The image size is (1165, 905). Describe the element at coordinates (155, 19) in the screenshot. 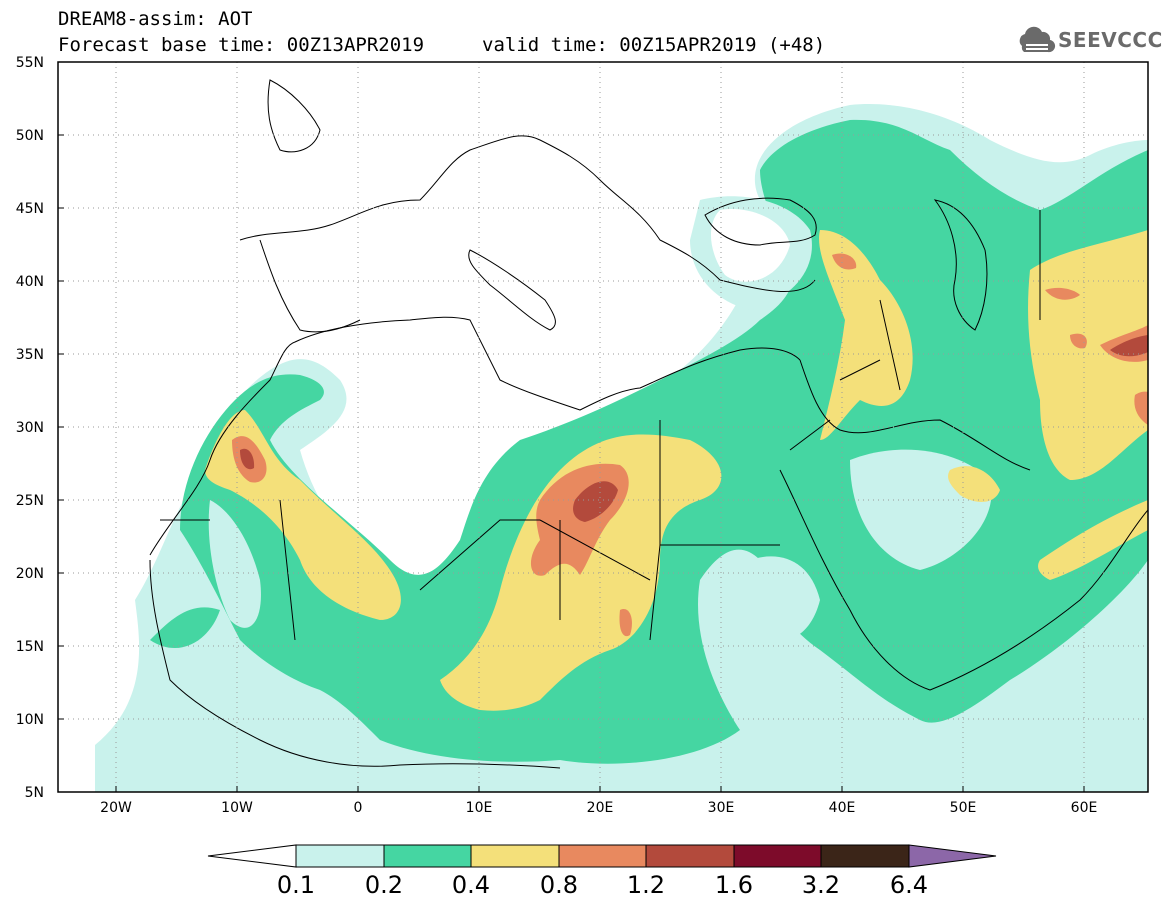

I see `model-title: DREAM8-assim: AOT` at that location.